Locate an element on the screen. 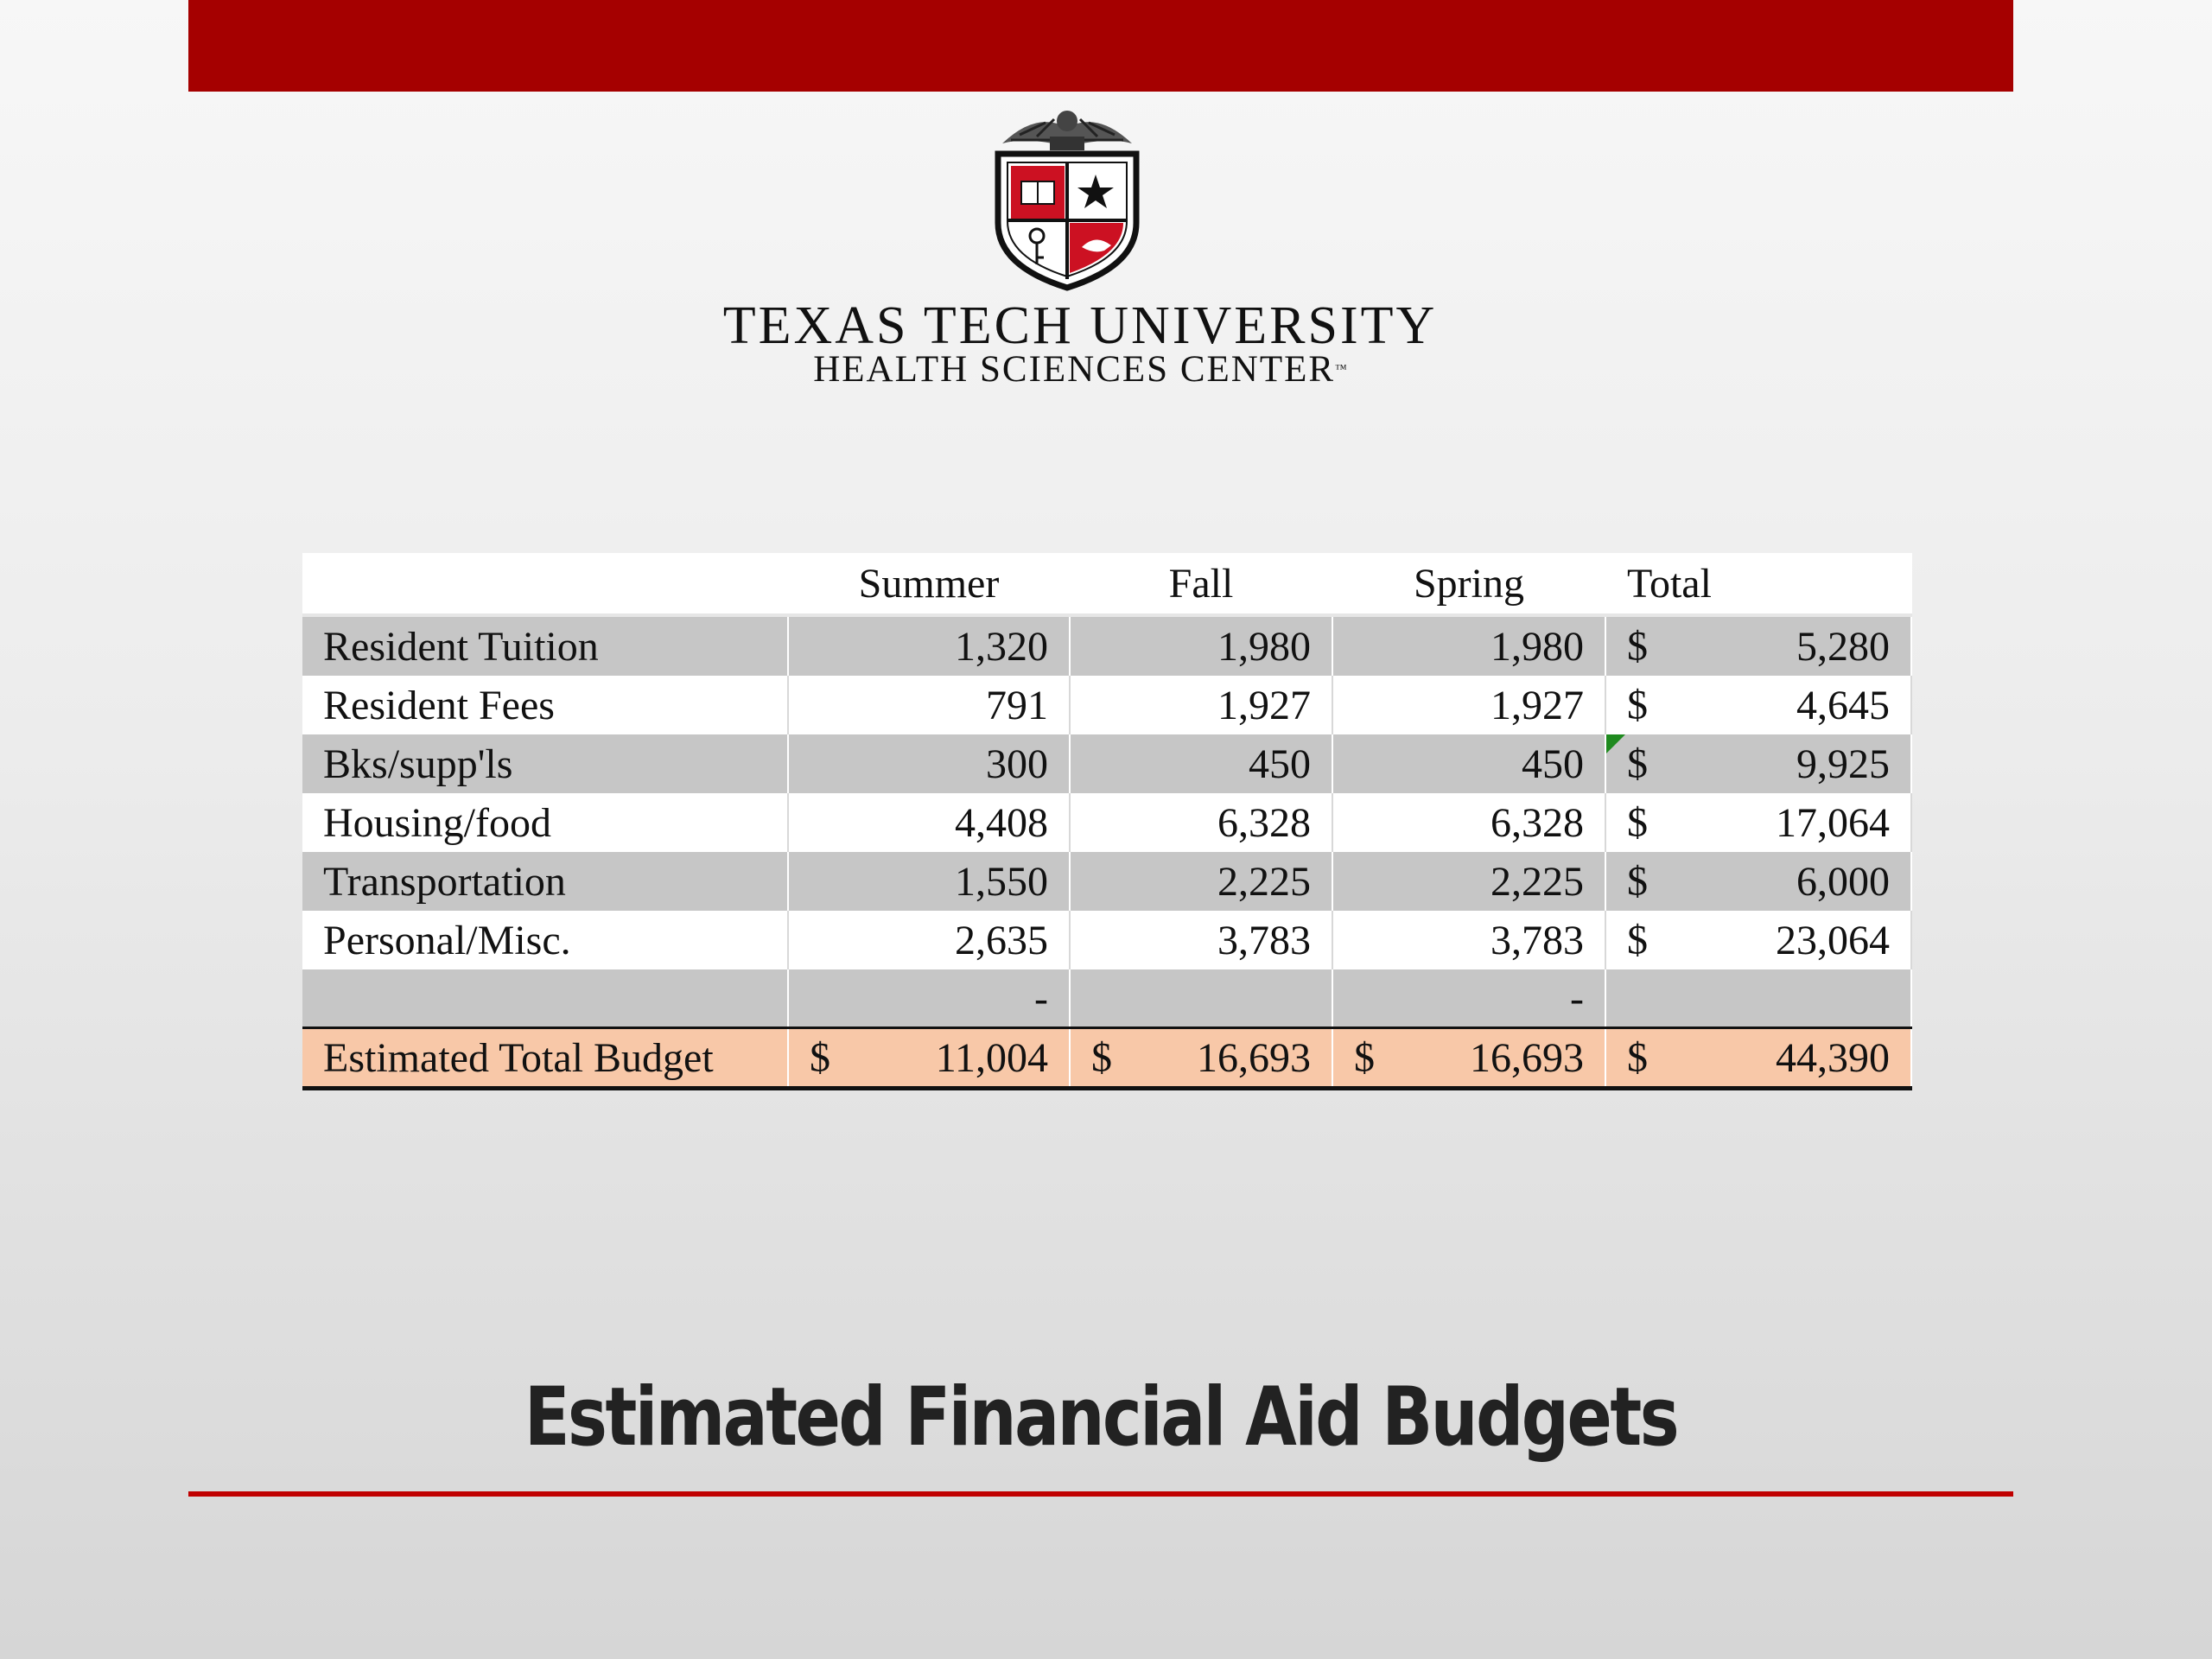  fall-total-value: 16,693 is located at coordinates (1254, 1057).